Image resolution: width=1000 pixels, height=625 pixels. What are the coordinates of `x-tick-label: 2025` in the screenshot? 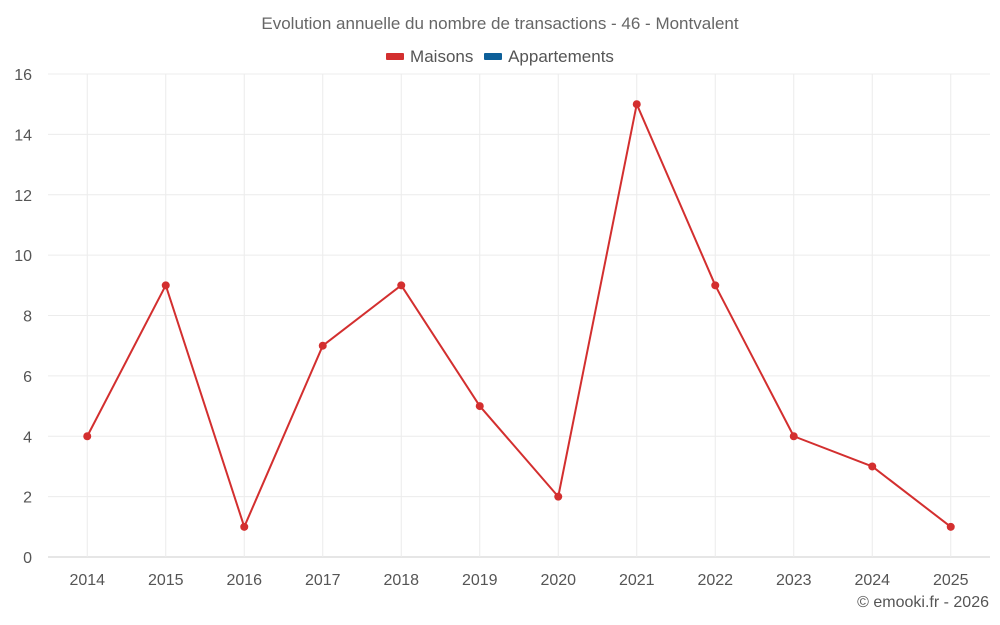 It's located at (951, 580).